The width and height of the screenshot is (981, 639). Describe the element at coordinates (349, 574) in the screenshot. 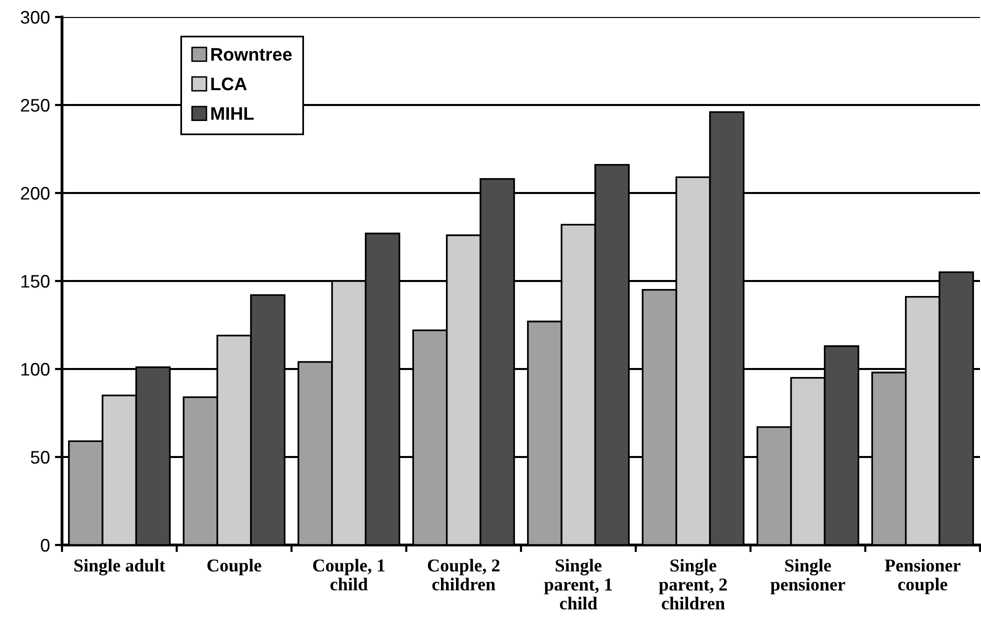

I see `x-tick-label: Couple, 1 child` at that location.